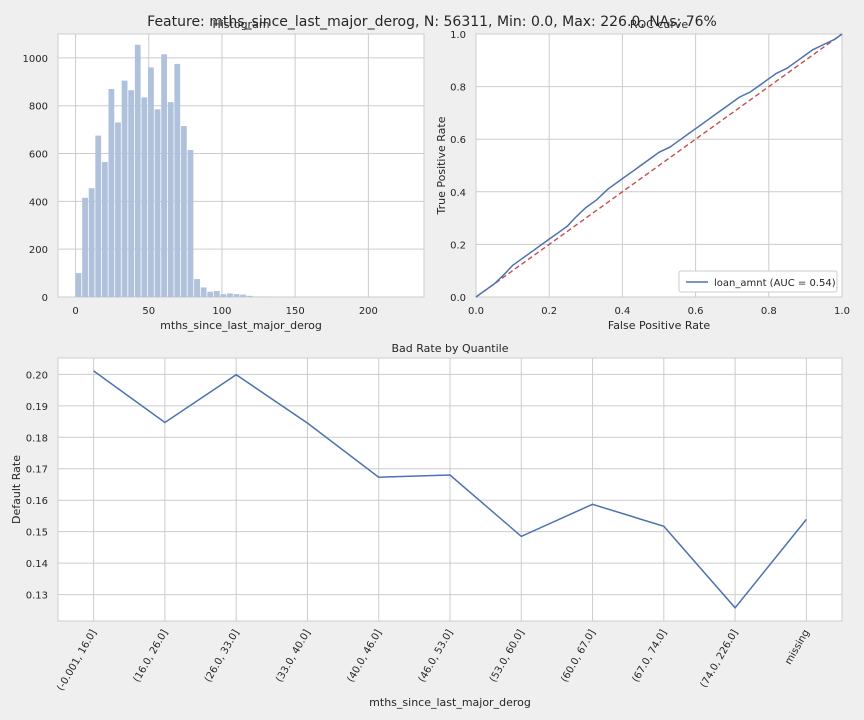 The image size is (864, 720). I want to click on roc-legend-label: loan_amnt (AUC = 0.54), so click(775, 283).